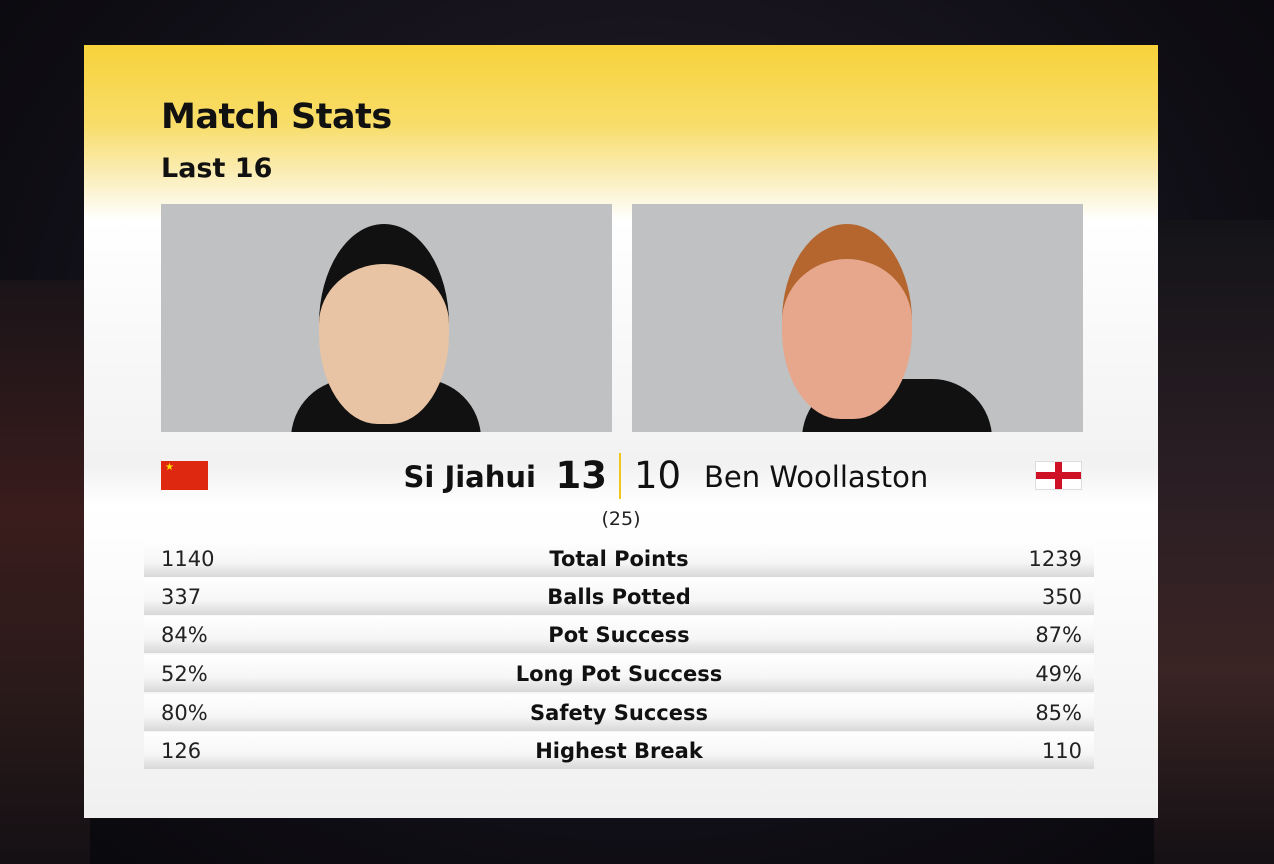 This screenshot has width=1274, height=864. I want to click on player-1-name: Si Jiahui, so click(469, 477).